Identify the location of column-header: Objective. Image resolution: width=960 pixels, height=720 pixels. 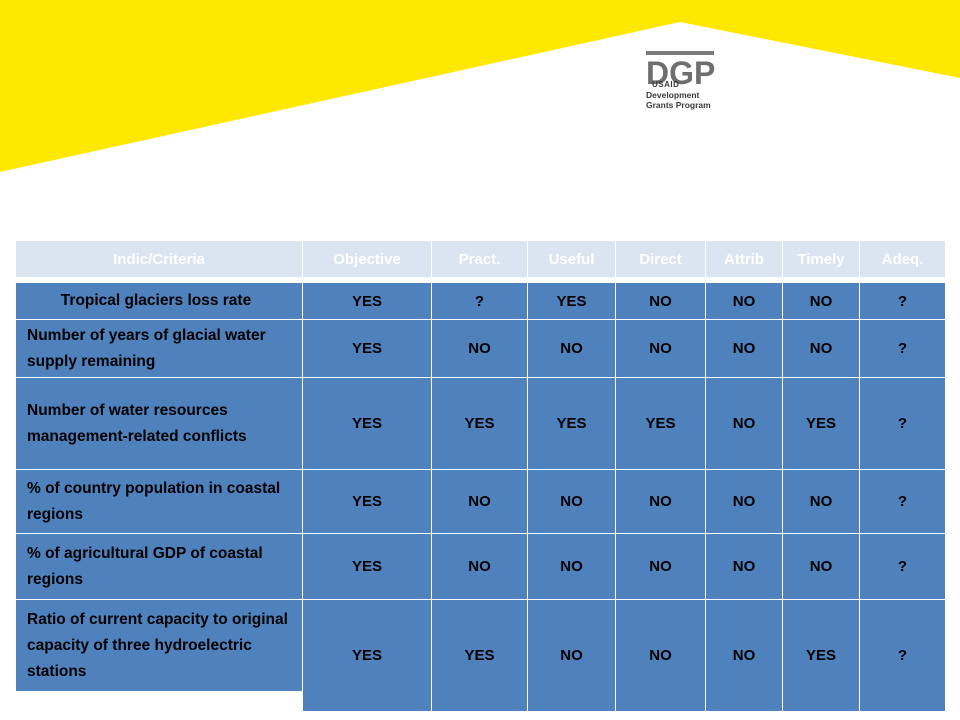
(367, 259).